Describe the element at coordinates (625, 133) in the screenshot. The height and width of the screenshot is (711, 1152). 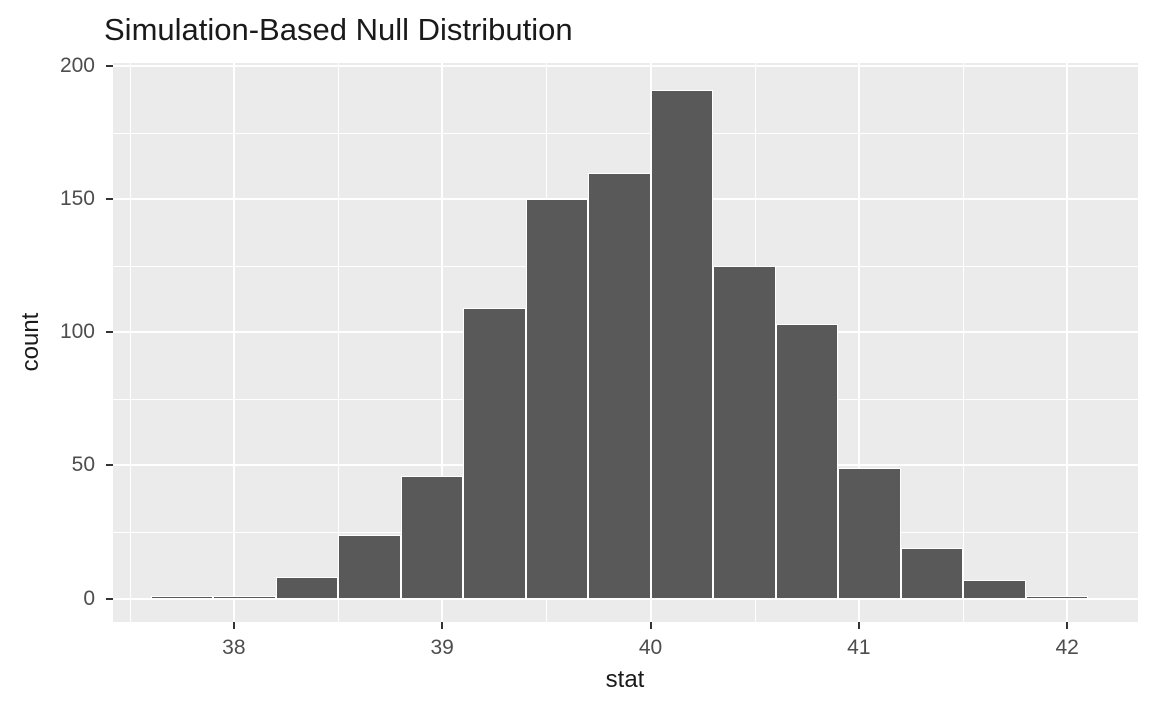
I see `y-minor-gridline` at that location.